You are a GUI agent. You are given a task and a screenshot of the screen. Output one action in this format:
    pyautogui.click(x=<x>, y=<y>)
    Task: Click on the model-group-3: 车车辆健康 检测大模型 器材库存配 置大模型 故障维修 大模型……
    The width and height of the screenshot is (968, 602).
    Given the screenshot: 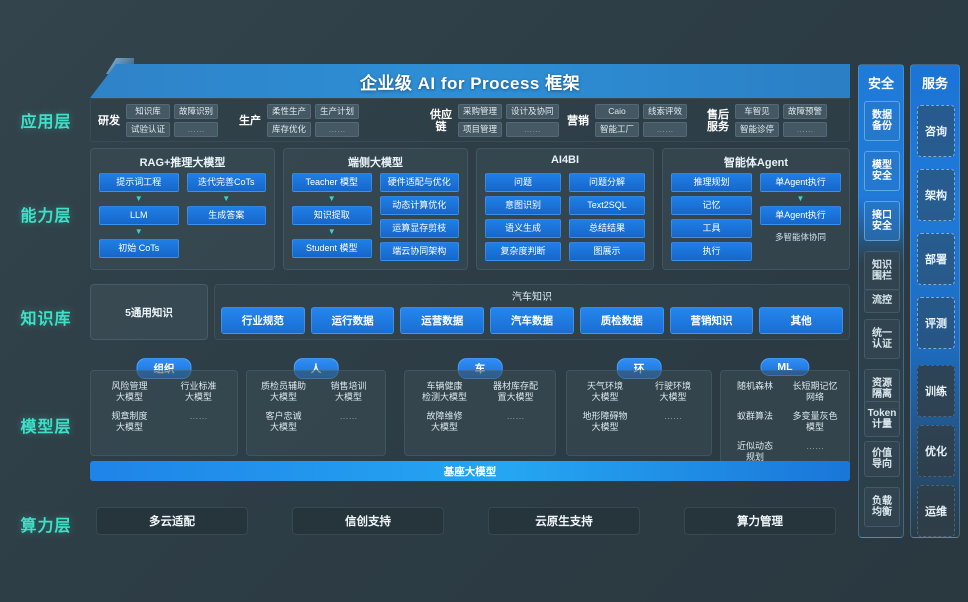 What is the action you would take?
    pyautogui.click(x=480, y=407)
    